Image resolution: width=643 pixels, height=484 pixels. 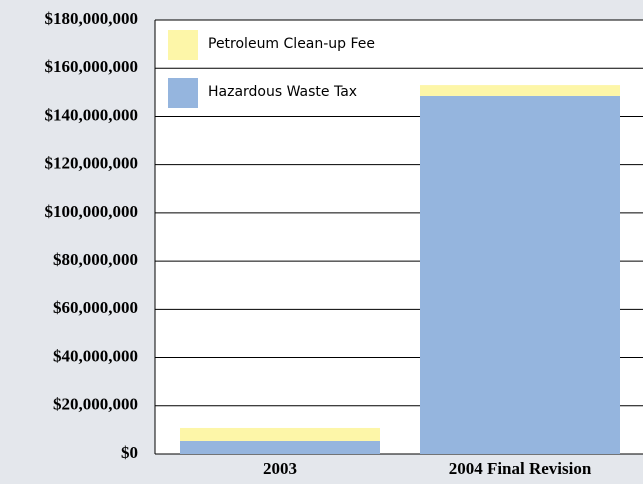 What do you see at coordinates (92, 114) in the screenshot?
I see `y-tick-label: $140,000,000` at bounding box center [92, 114].